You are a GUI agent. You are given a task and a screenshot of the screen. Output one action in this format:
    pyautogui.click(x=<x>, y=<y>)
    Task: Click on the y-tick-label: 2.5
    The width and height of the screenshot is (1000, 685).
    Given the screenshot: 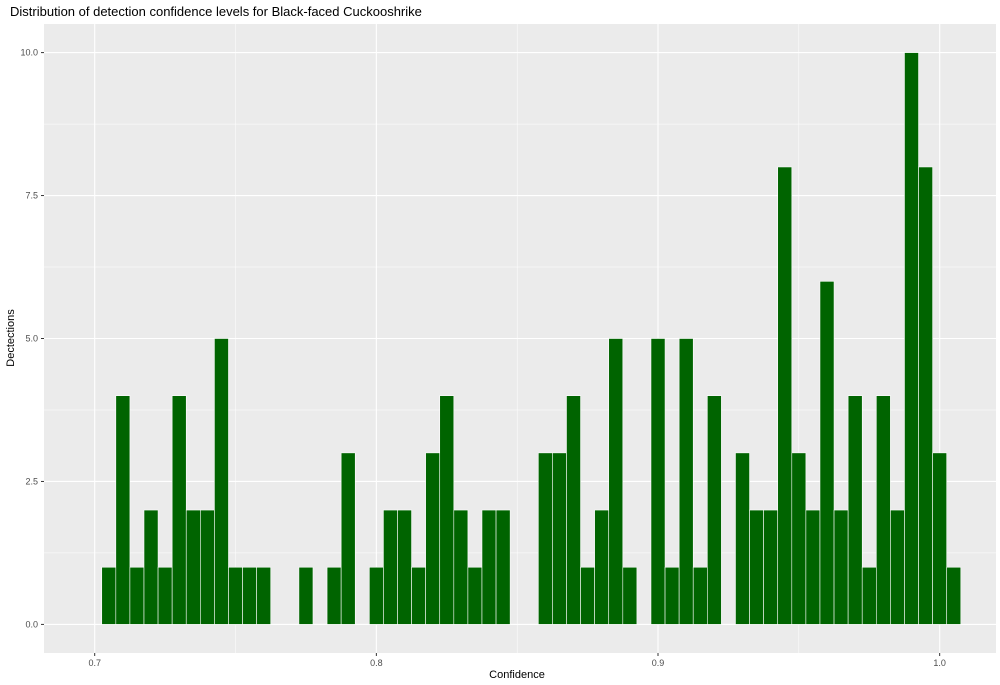 What is the action you would take?
    pyautogui.click(x=31, y=481)
    